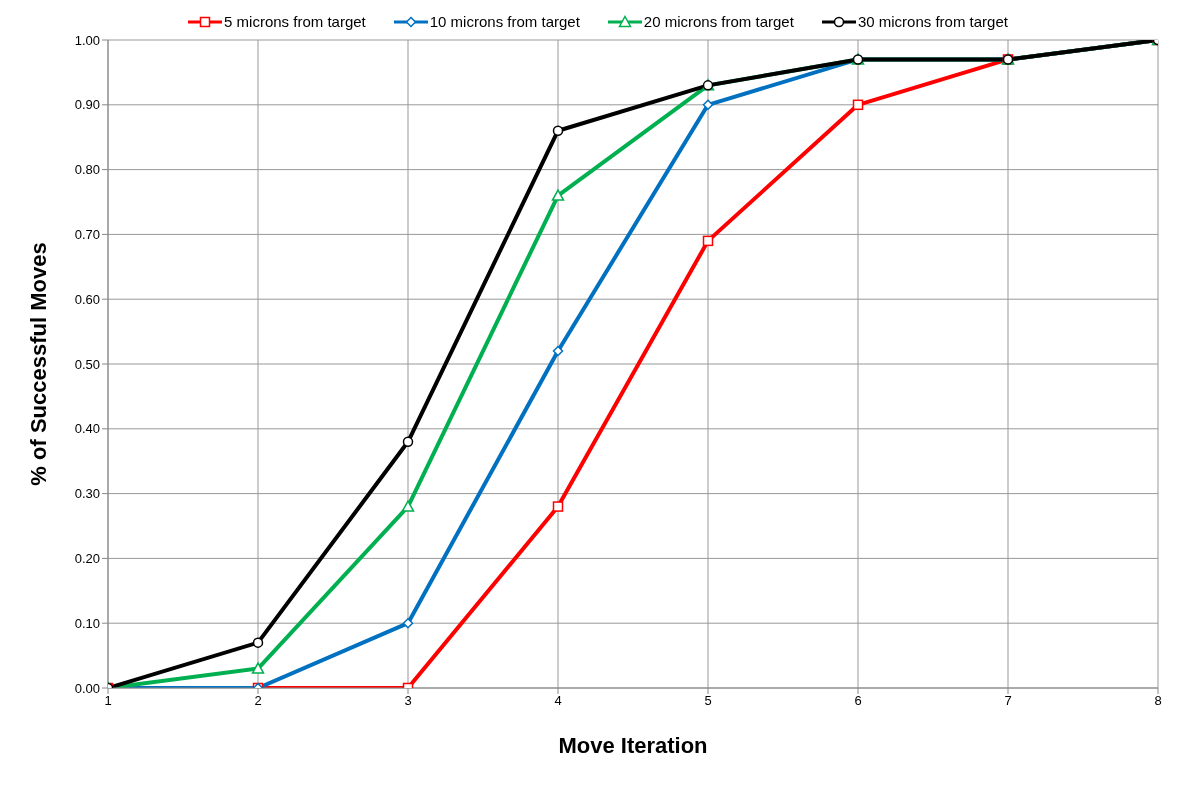  I want to click on x-tick-label: 2, so click(258, 701).